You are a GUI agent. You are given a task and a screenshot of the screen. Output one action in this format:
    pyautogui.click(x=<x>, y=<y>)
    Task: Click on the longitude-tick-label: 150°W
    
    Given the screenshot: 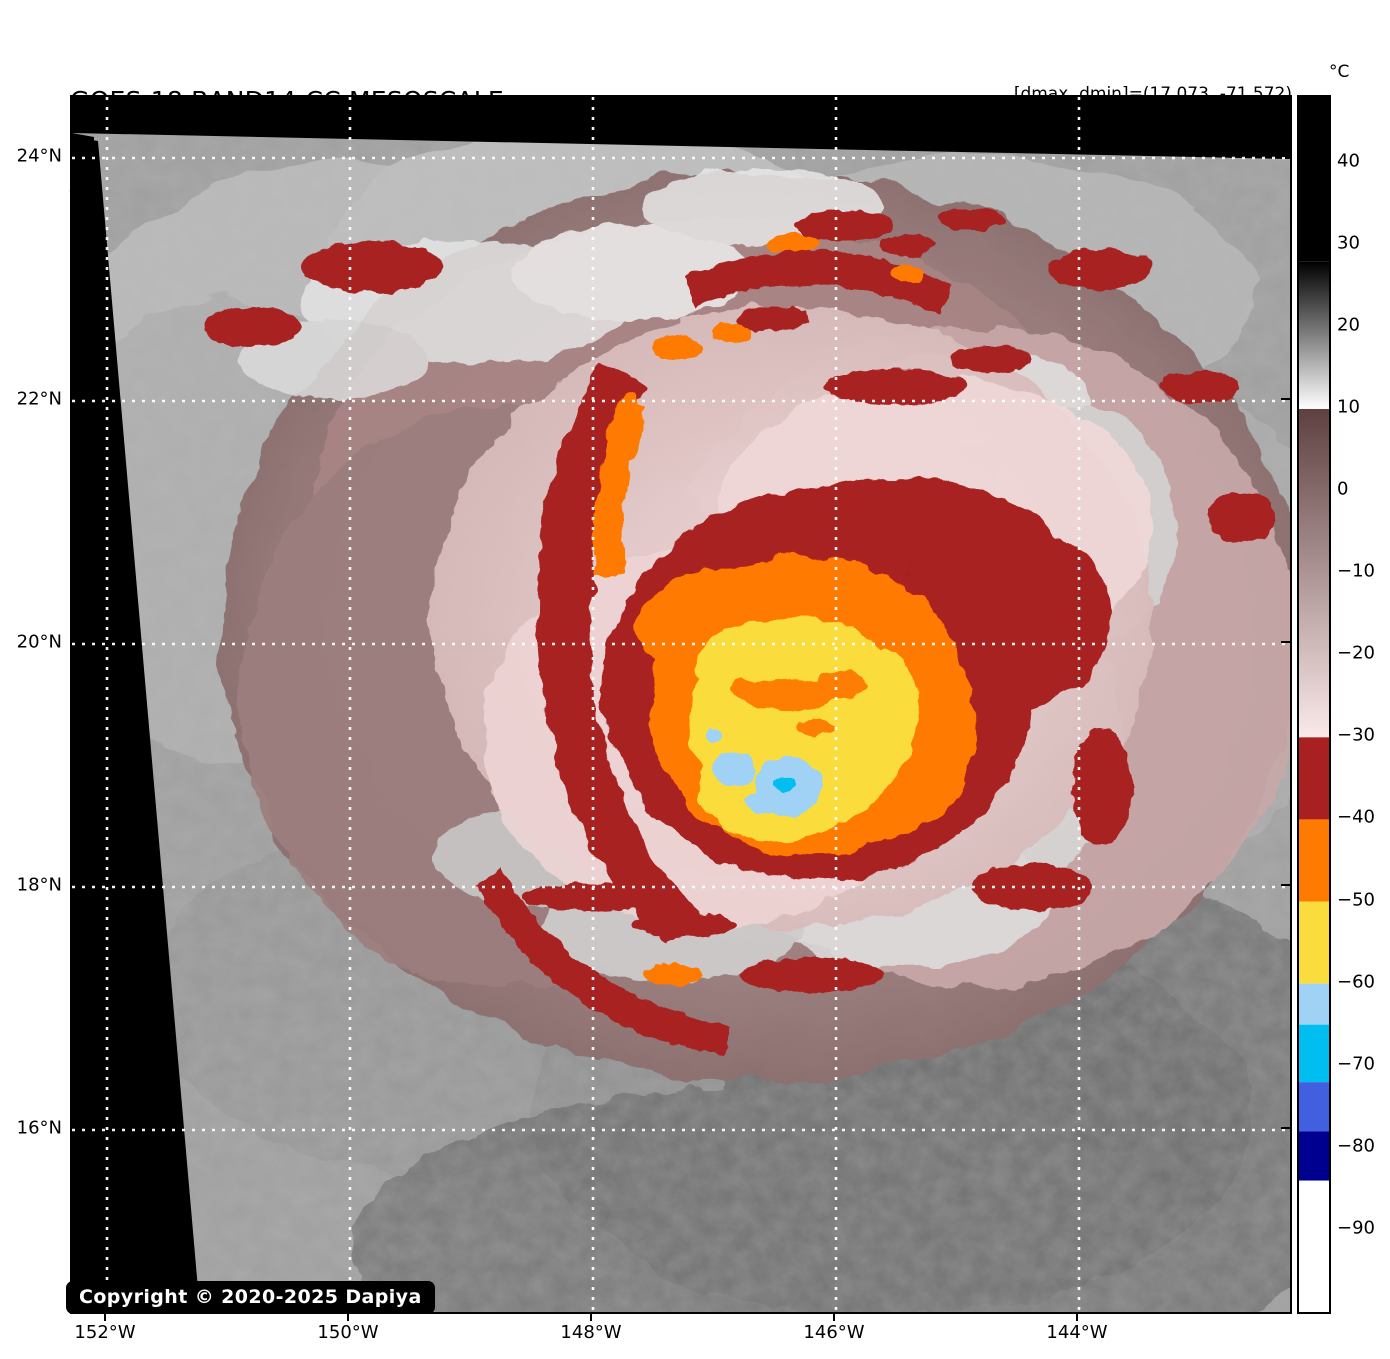 What is the action you would take?
    pyautogui.click(x=348, y=1332)
    